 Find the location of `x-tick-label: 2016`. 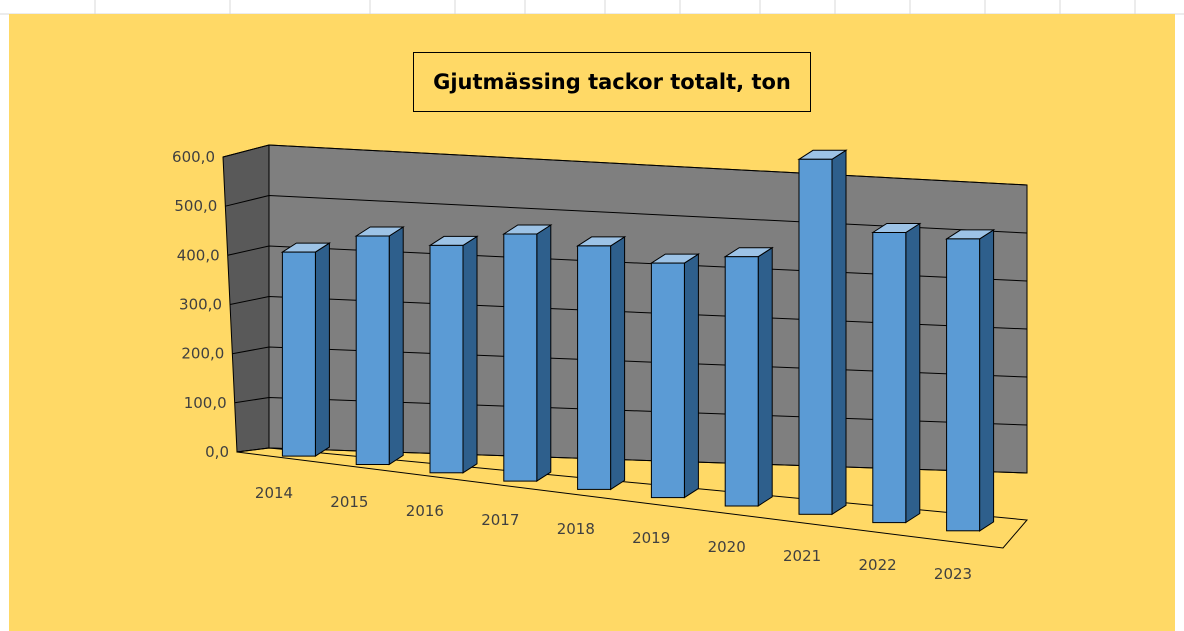

x-tick-label: 2016 is located at coordinates (425, 511).